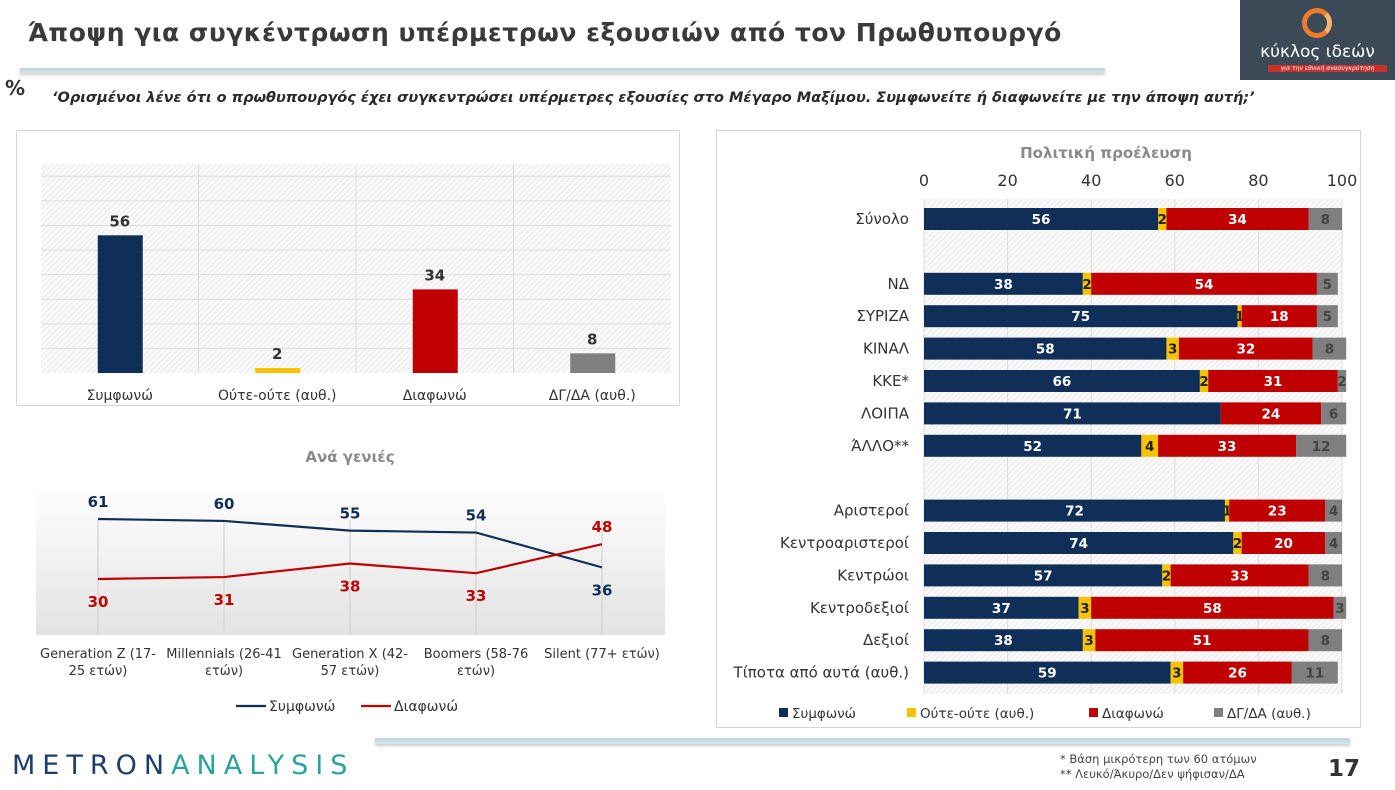 The width and height of the screenshot is (1395, 790). What do you see at coordinates (277, 396) in the screenshot?
I see `category-label: Ούτε-ούτε (αυθ.)` at bounding box center [277, 396].